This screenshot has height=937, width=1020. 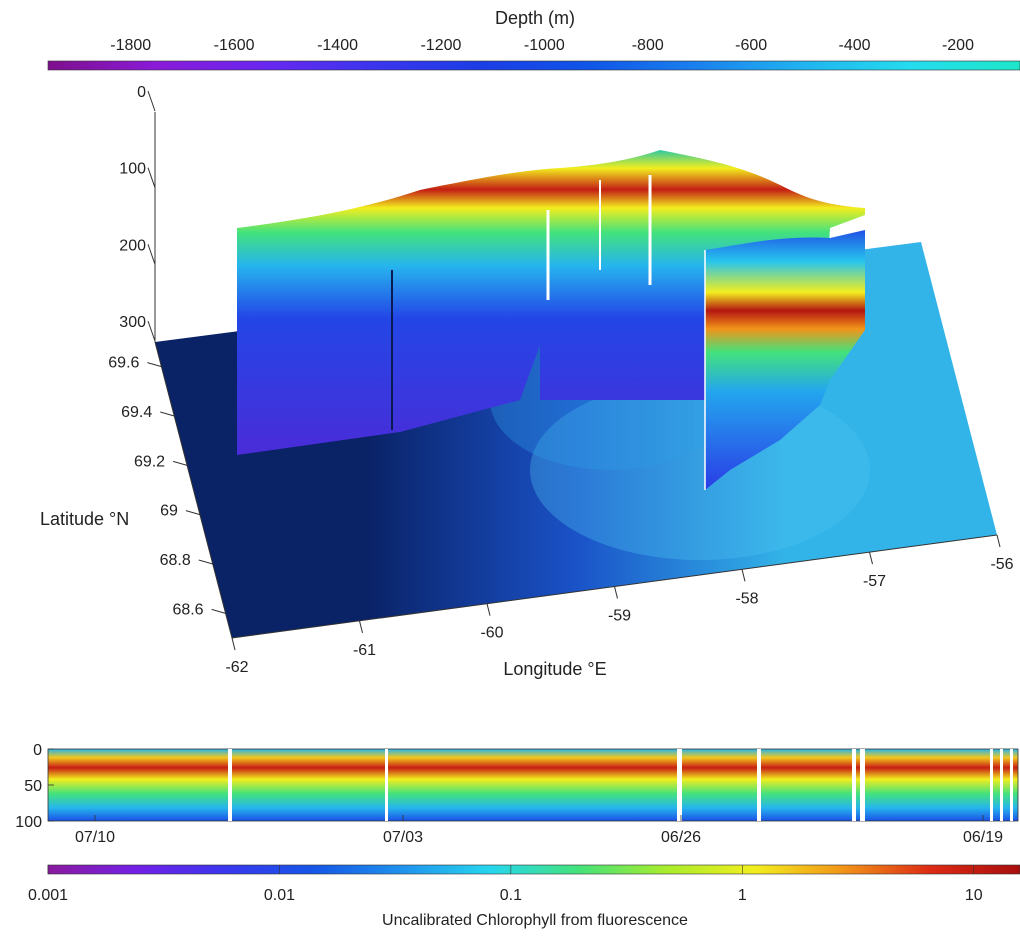 I want to click on lon-tick-label: -58, so click(x=746, y=598).